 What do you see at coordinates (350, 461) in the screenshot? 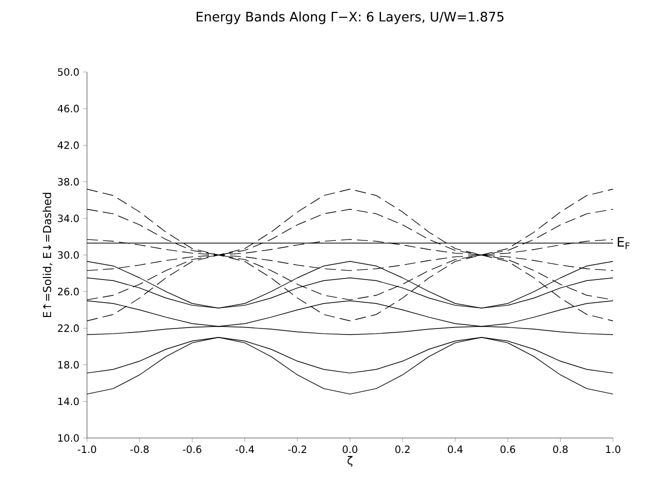
I see `x-axis-title: ζ` at bounding box center [350, 461].